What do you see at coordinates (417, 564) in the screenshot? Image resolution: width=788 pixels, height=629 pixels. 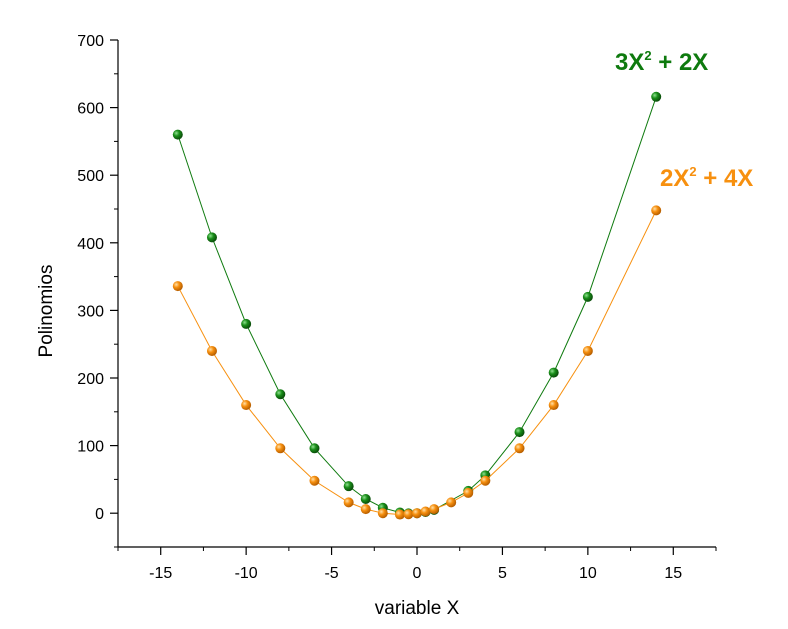 I see `x-axis: -15 -10 -5 0 5 10 15` at bounding box center [417, 564].